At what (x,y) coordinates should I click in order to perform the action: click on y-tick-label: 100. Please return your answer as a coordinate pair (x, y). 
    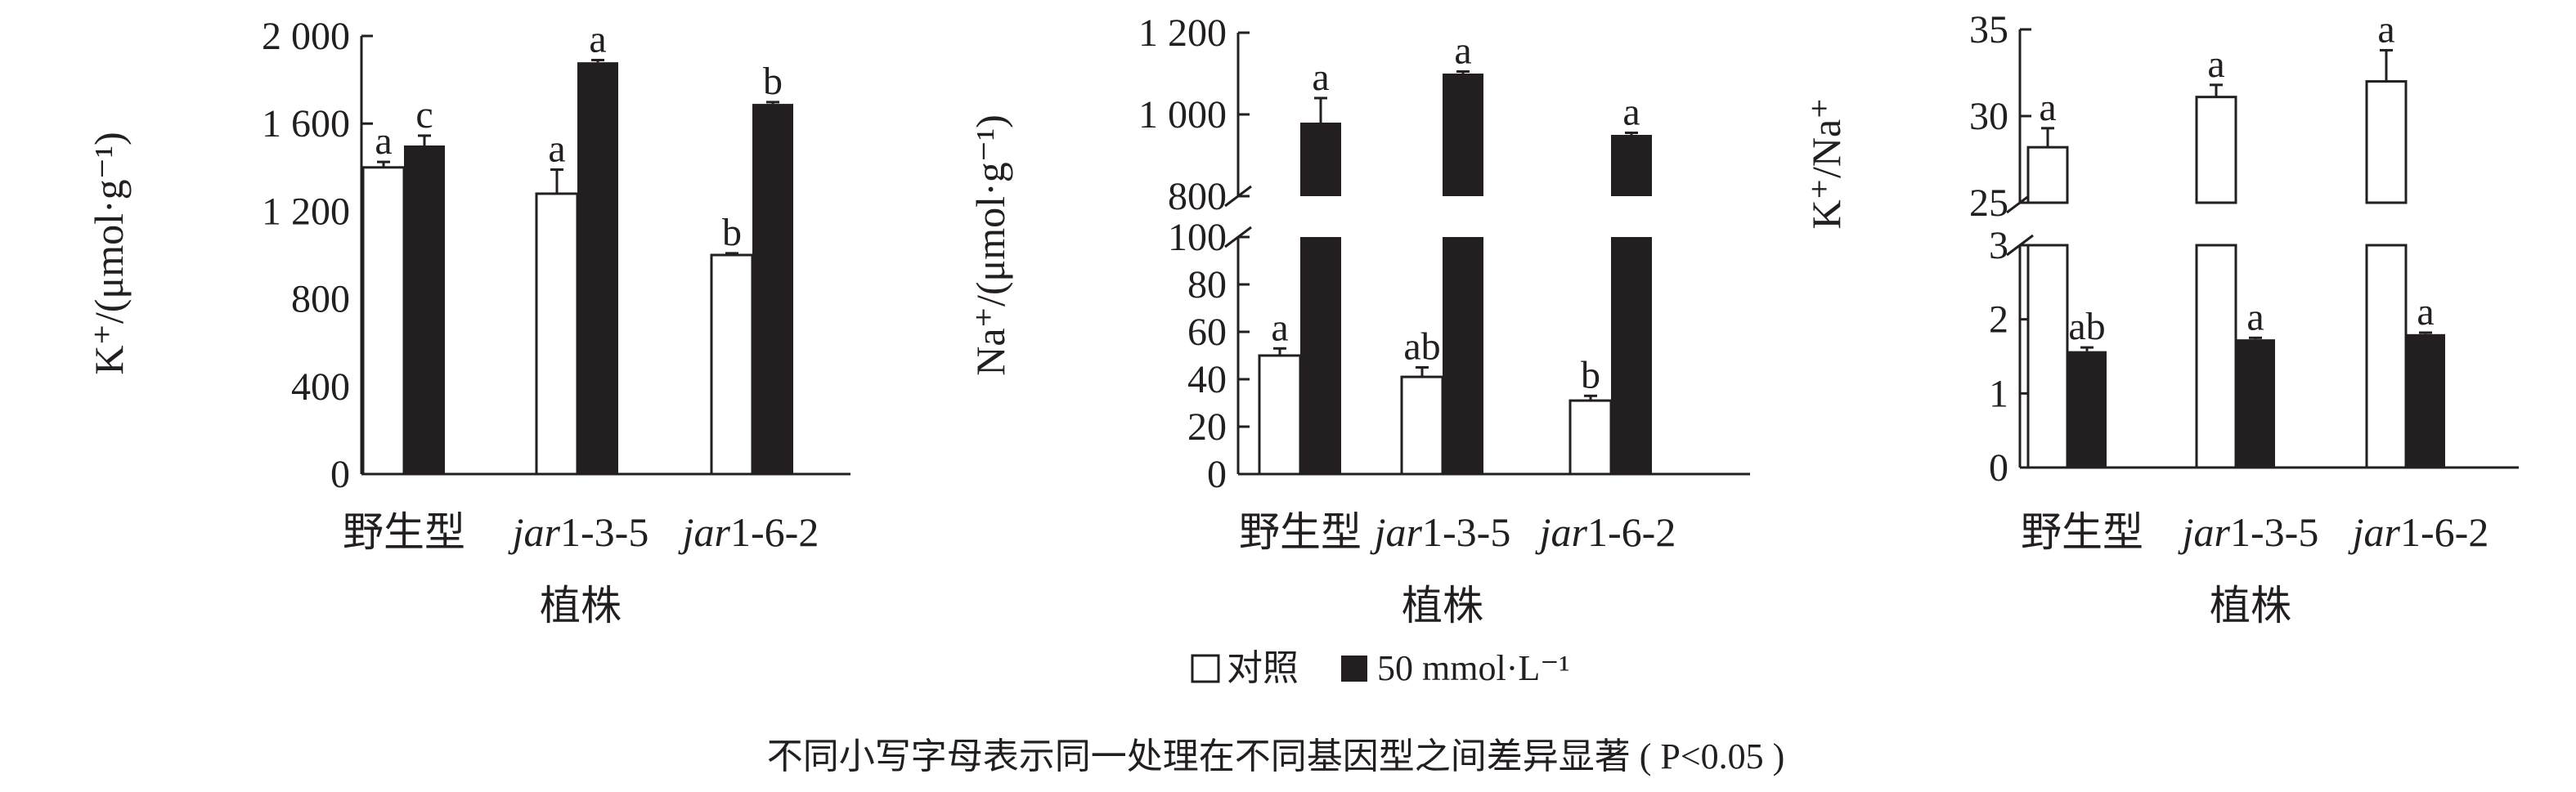
    Looking at the image, I should click on (1197, 237).